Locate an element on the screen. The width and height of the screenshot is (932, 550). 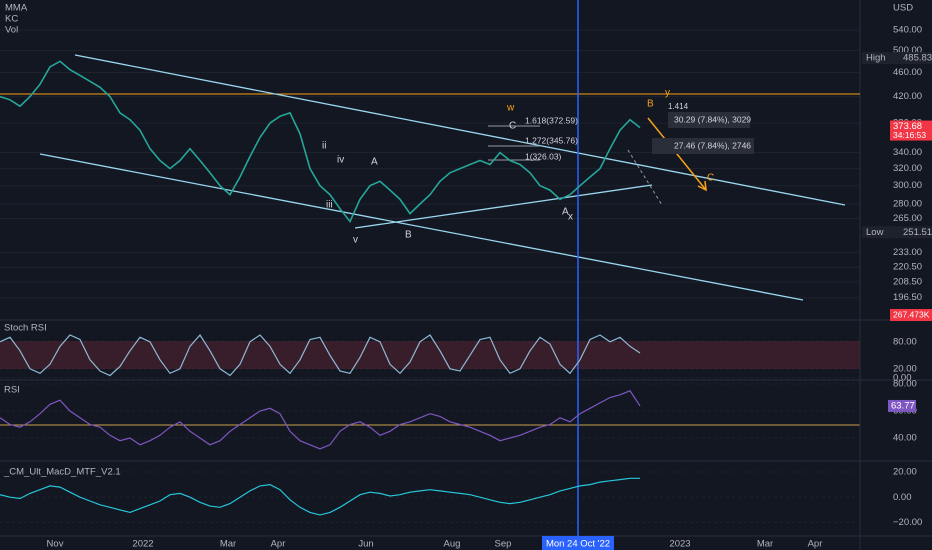
arrow-head is located at coordinates (702, 186).